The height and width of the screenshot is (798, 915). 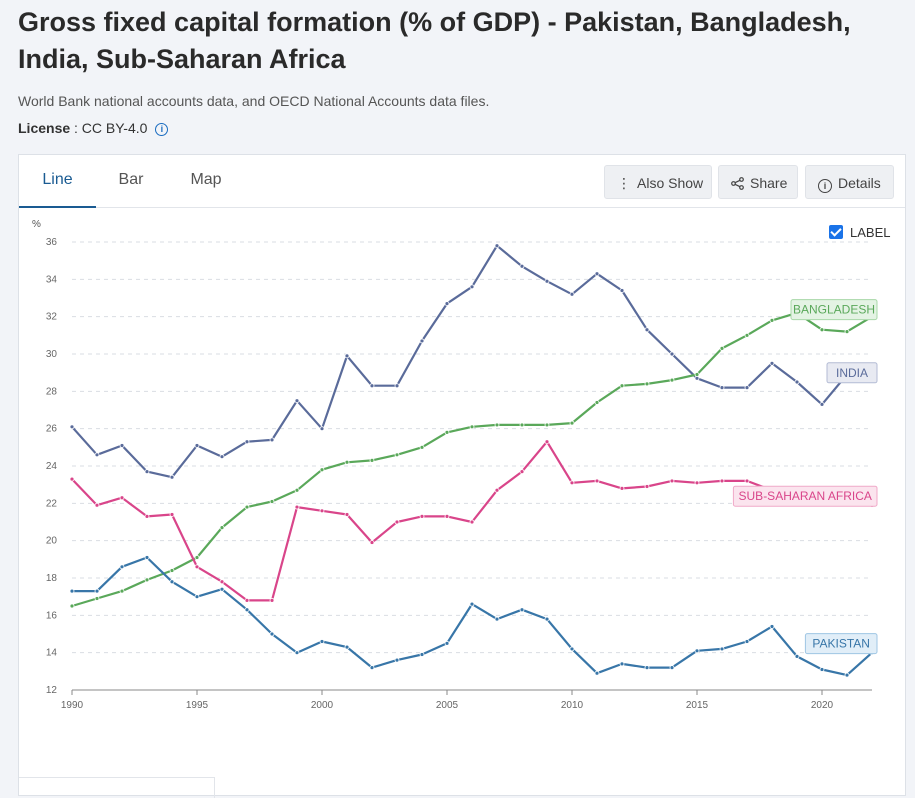 I want to click on y-tick-label: 28, so click(x=52, y=391).